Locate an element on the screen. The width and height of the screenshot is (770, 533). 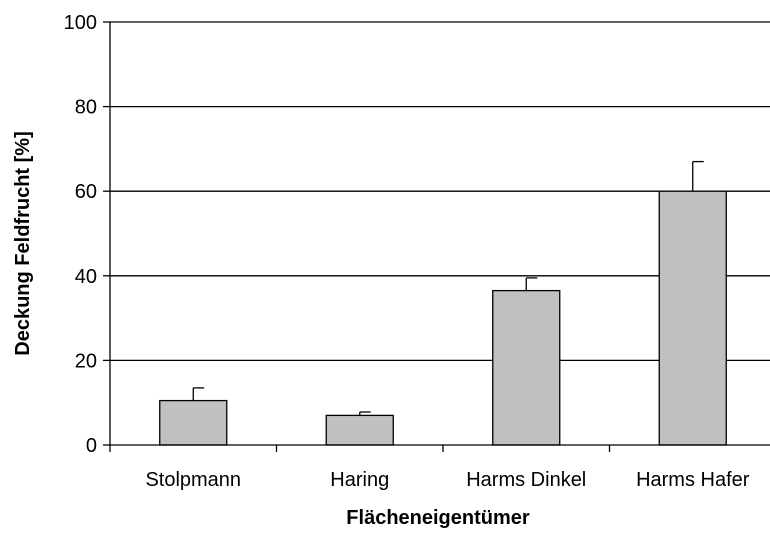
x-tick-label: Harms Hafer is located at coordinates (693, 480).